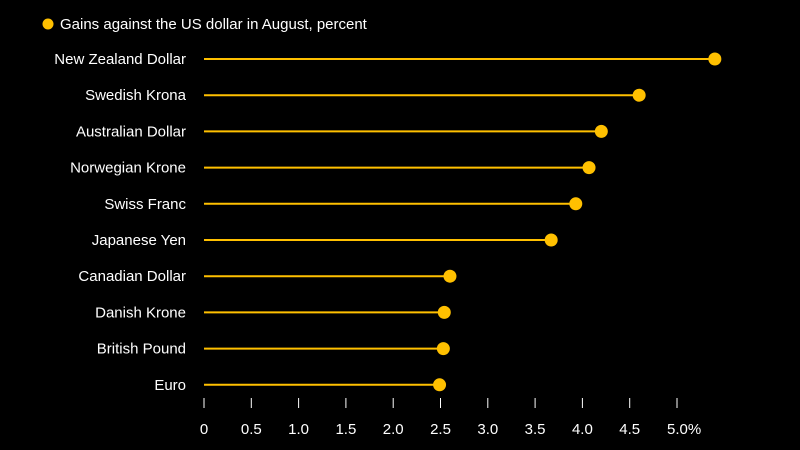 The image size is (800, 450). What do you see at coordinates (487, 429) in the screenshot?
I see `x-tick-label: 3.0` at bounding box center [487, 429].